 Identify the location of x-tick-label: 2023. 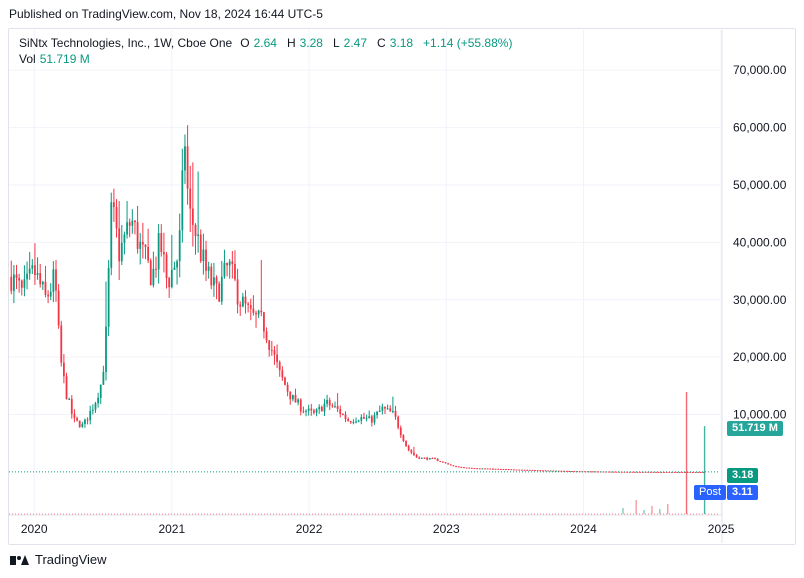
(446, 529).